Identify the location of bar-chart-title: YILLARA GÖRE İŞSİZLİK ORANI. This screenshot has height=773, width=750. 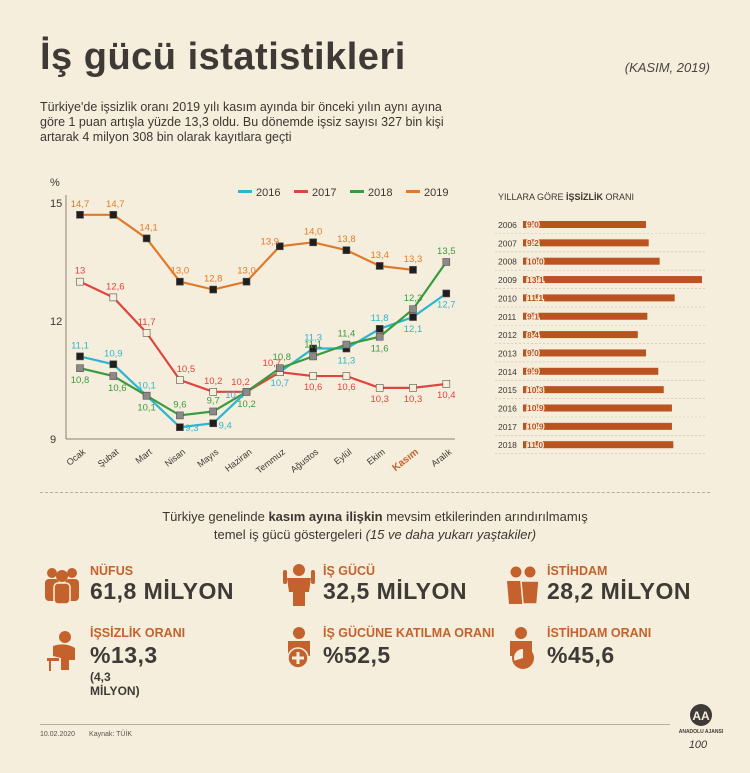
(566, 197).